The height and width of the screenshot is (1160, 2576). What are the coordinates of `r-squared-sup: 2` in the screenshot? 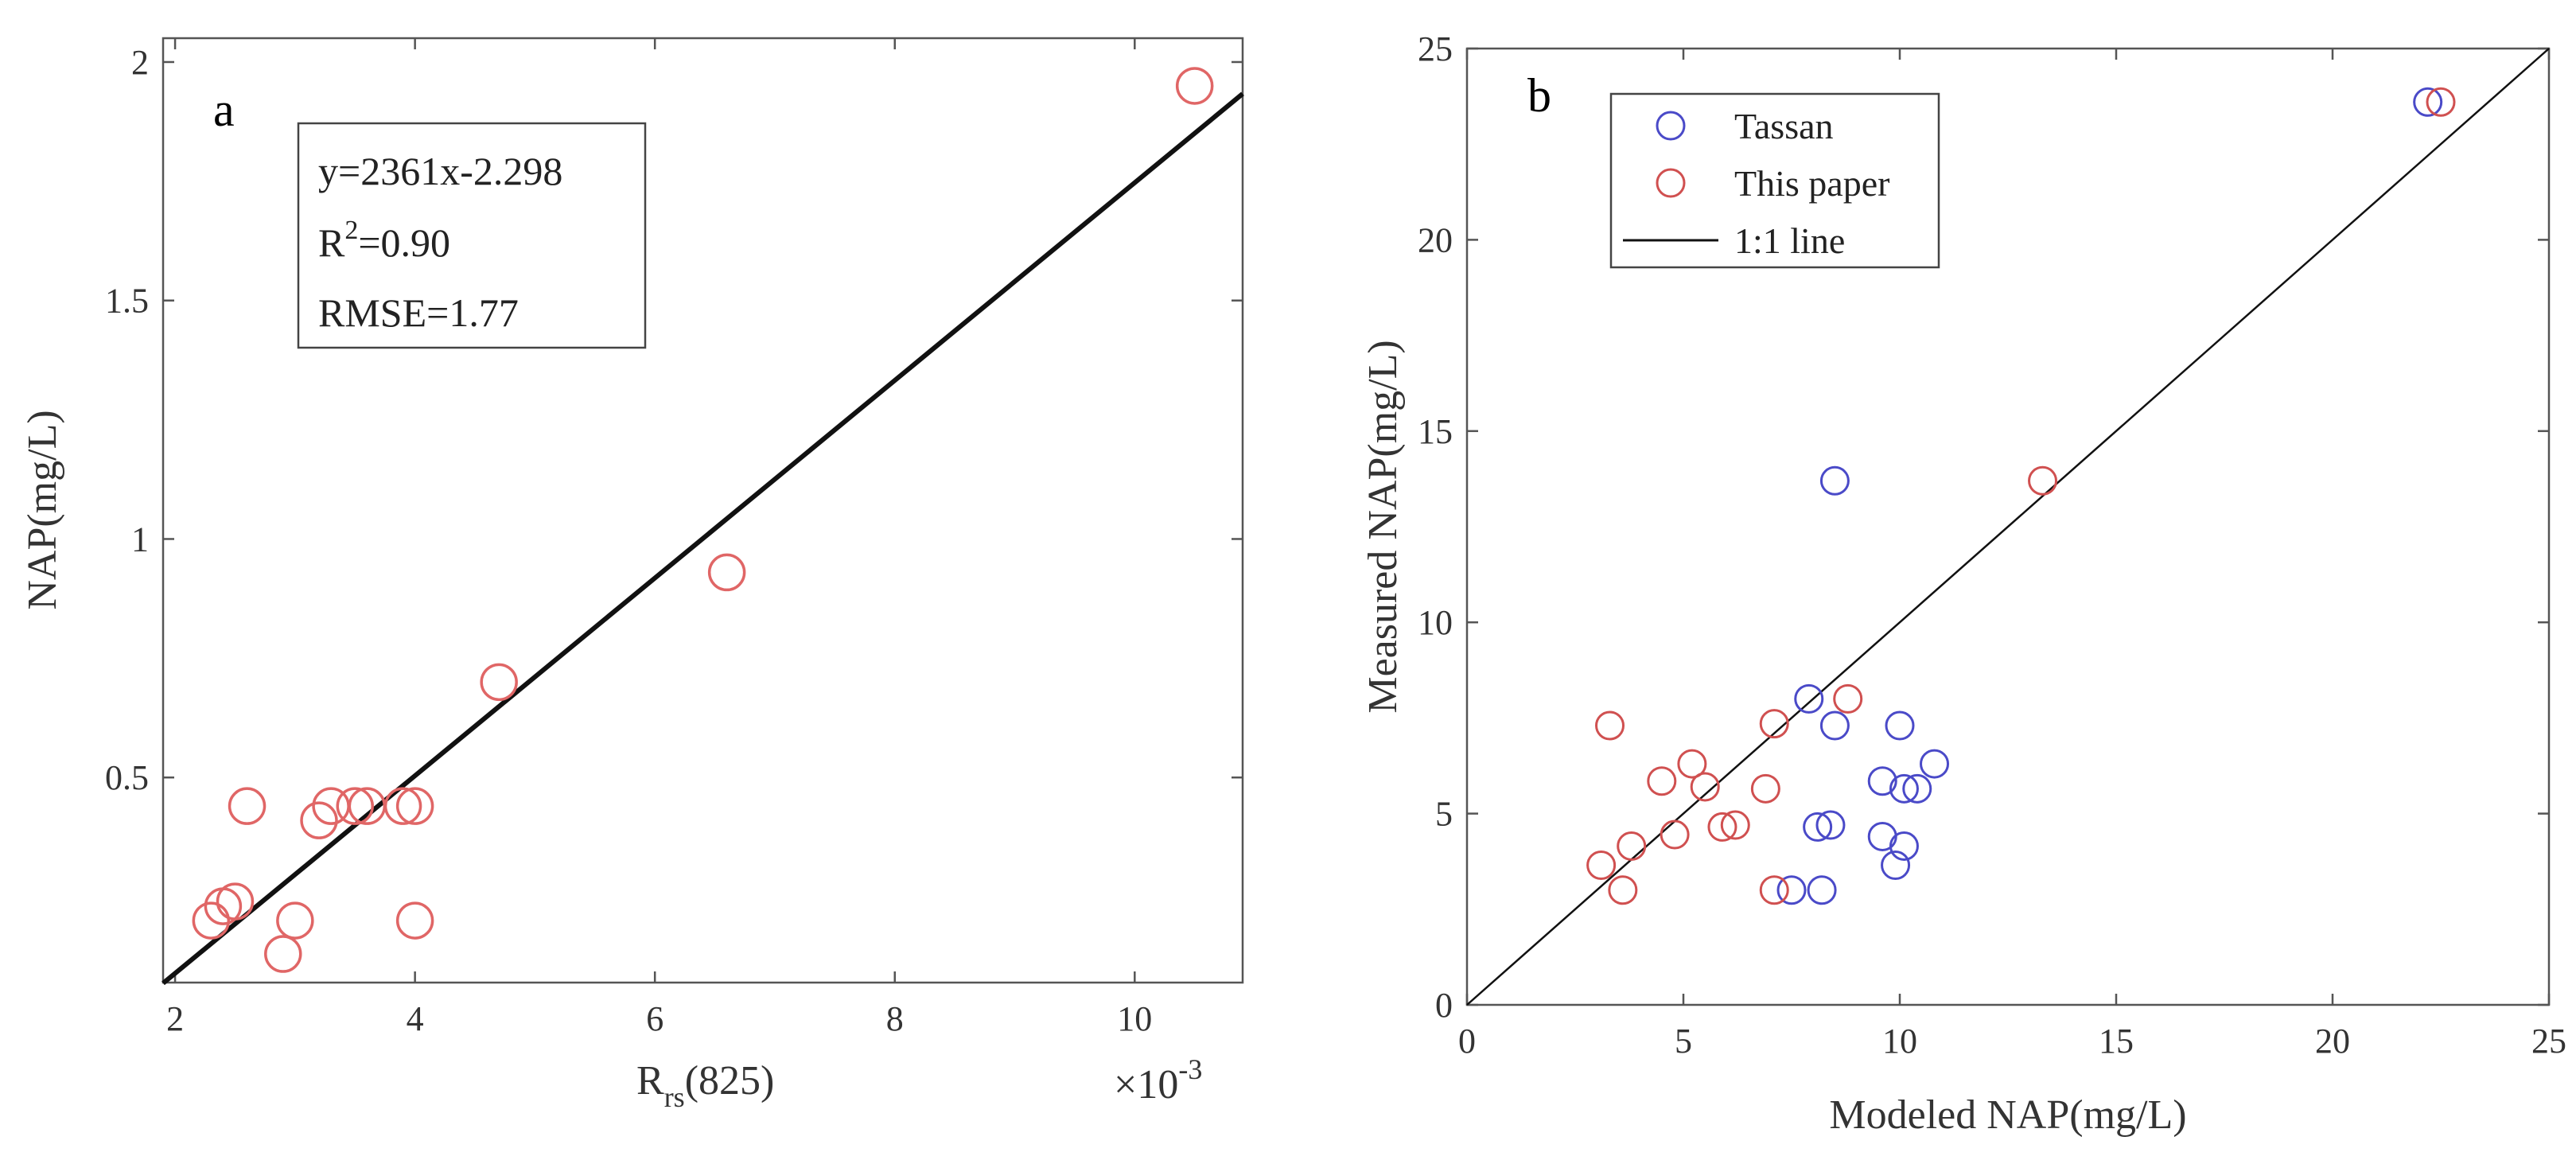 It's located at (351, 231).